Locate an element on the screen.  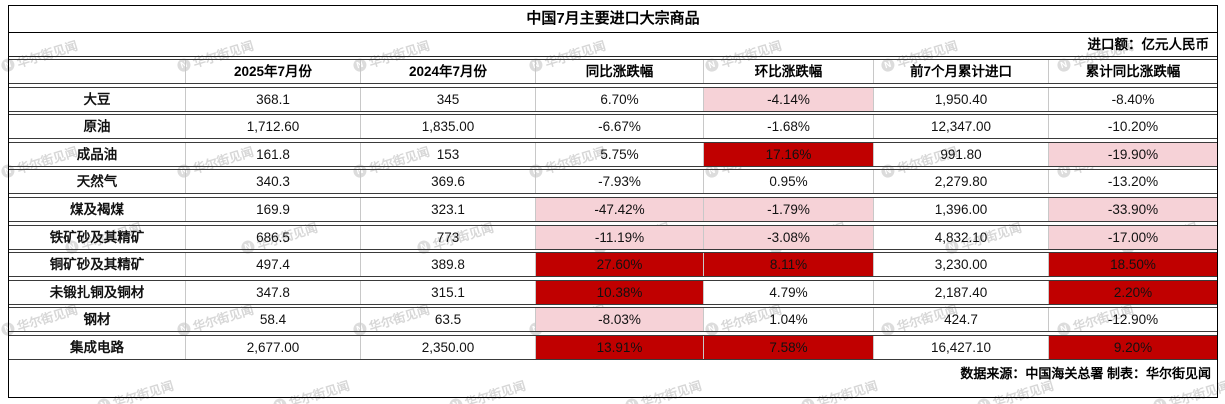
value-cell-r5-c3: -3.08% is located at coordinates (789, 237).